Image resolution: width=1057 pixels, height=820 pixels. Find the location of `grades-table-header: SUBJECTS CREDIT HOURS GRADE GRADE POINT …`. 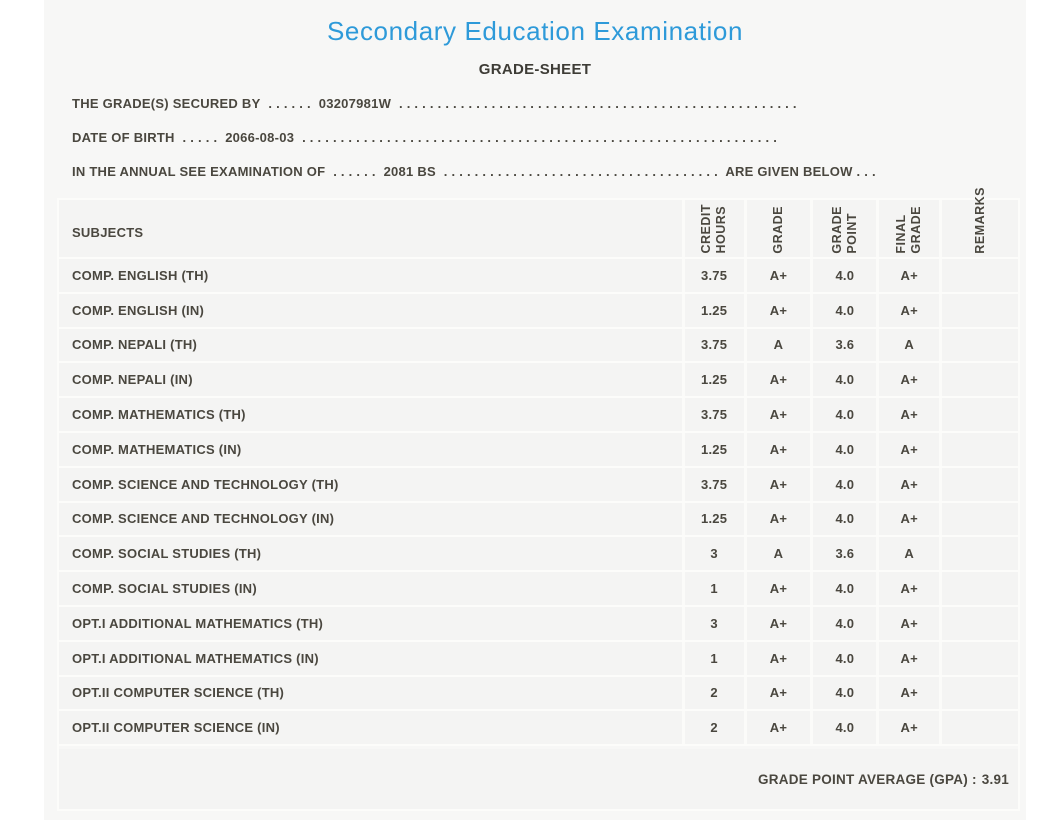

grades-table-header: SUBJECTS CREDIT HOURS GRADE GRADE POINT … is located at coordinates (538, 223).